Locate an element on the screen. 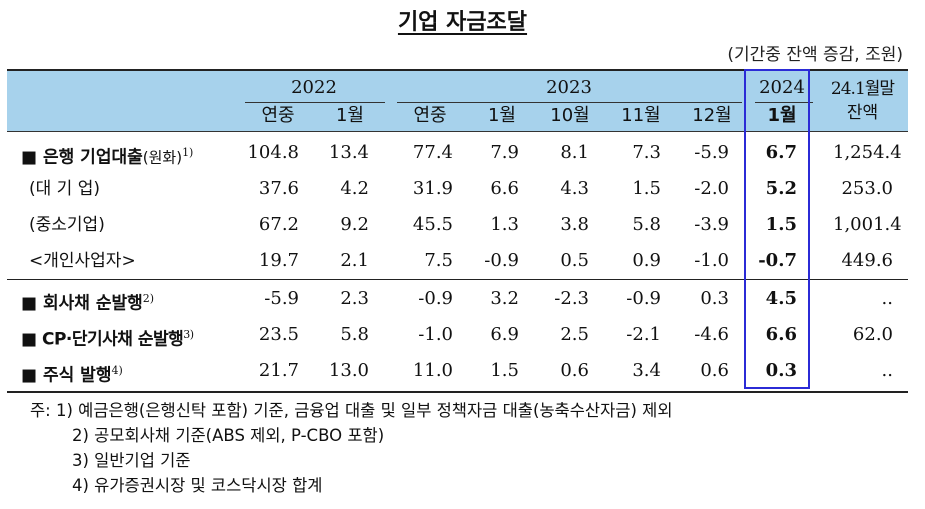  cell-r6-2024-jan: 6.6 is located at coordinates (781, 334).